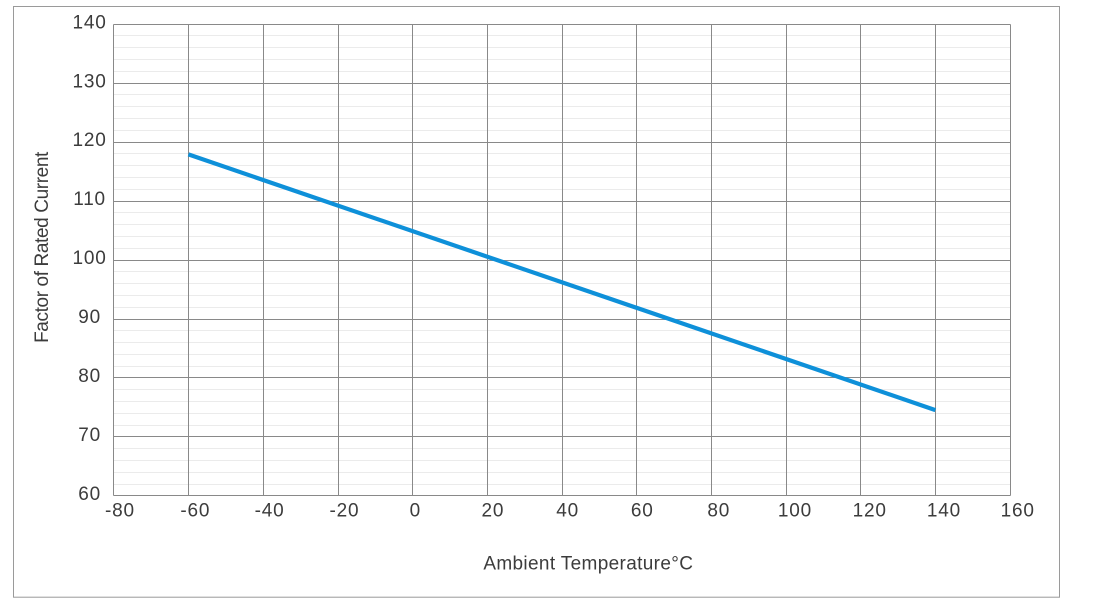 The height and width of the screenshot is (614, 1098). Describe the element at coordinates (415, 510) in the screenshot. I see `svg-text: 0` at that location.